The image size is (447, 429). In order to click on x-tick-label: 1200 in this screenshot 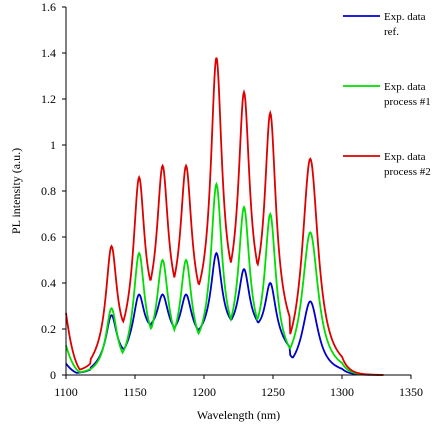, I will do `click(204, 392)`.